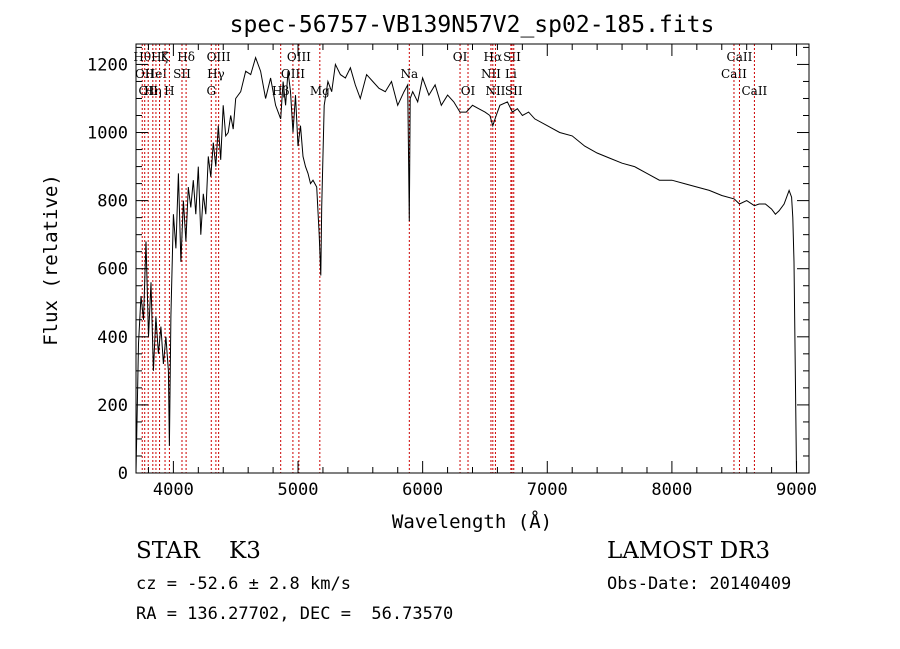  What do you see at coordinates (156, 74) in the screenshot?
I see `line-label: HeI` at bounding box center [156, 74].